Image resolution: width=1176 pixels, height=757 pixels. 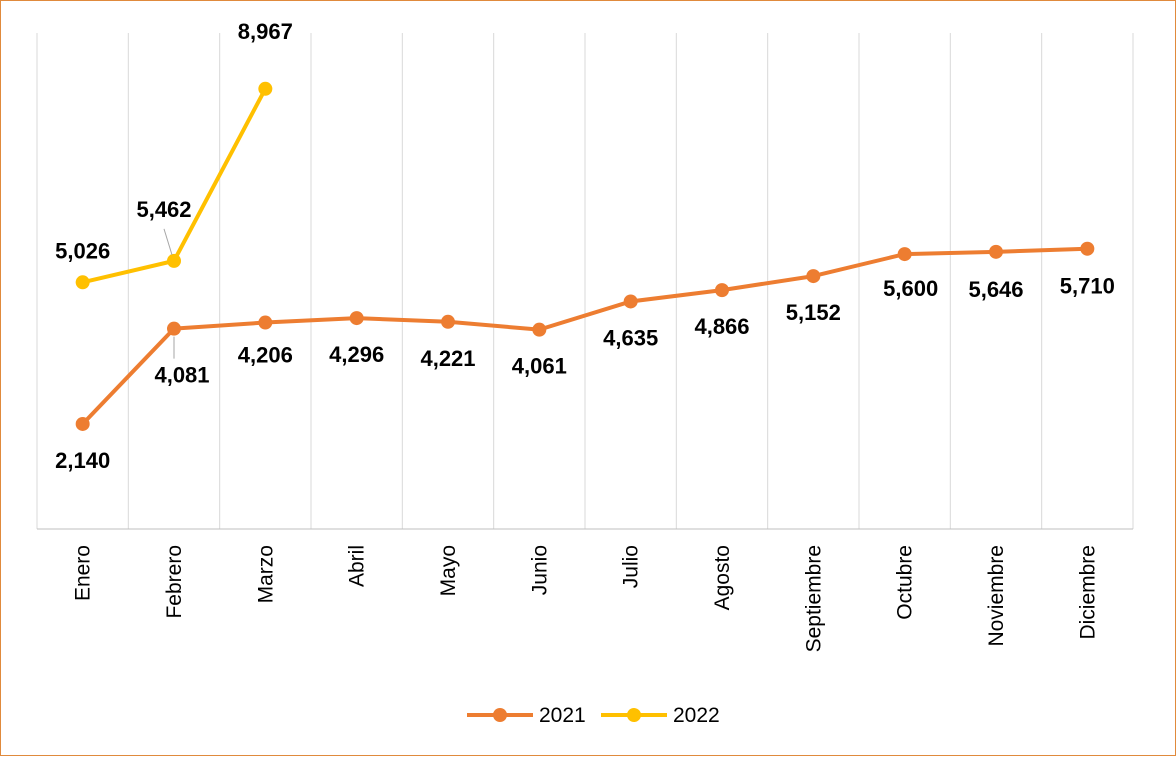 I want to click on category-label: Septiembre, so click(x=813, y=598).